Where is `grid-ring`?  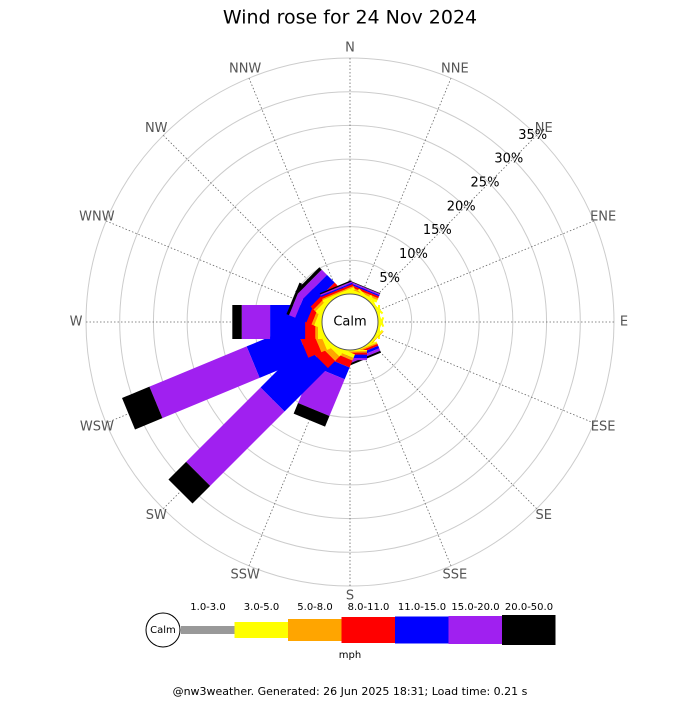 grid-ring is located at coordinates (350, 322).